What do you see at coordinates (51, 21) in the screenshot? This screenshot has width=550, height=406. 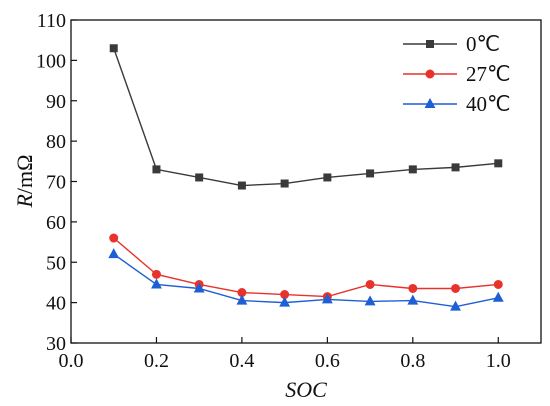 I see `y-tick-label: 110` at bounding box center [51, 21].